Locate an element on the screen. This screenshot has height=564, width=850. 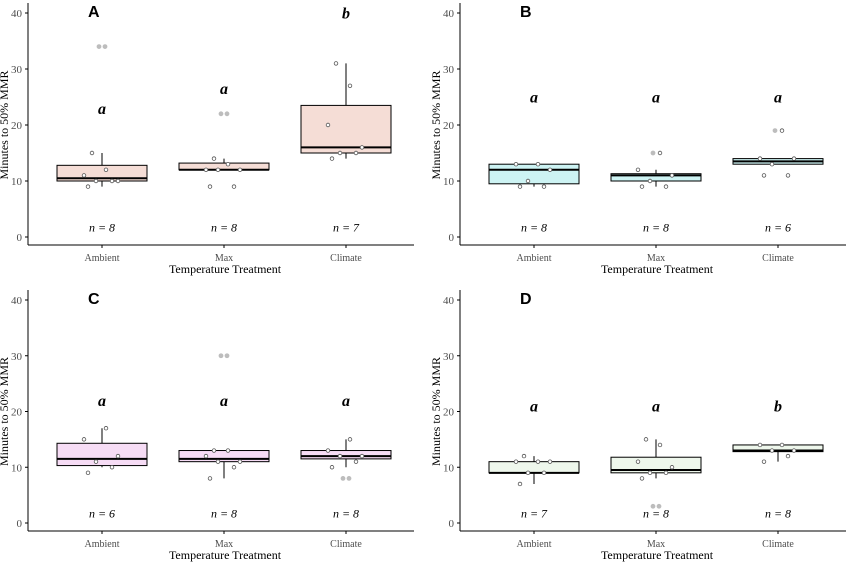
box-group-ambient: Ambient a n = 8 is located at coordinates (534, 177).